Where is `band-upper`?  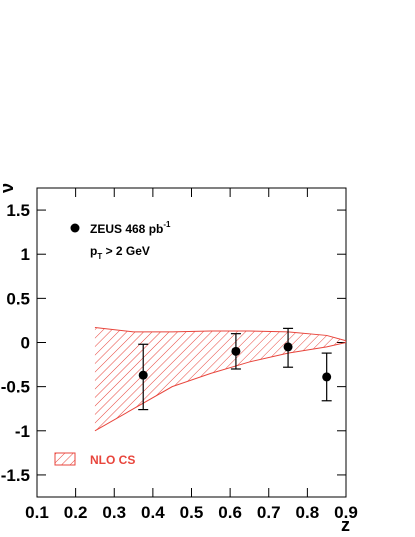
band-upper is located at coordinates (220, 334).